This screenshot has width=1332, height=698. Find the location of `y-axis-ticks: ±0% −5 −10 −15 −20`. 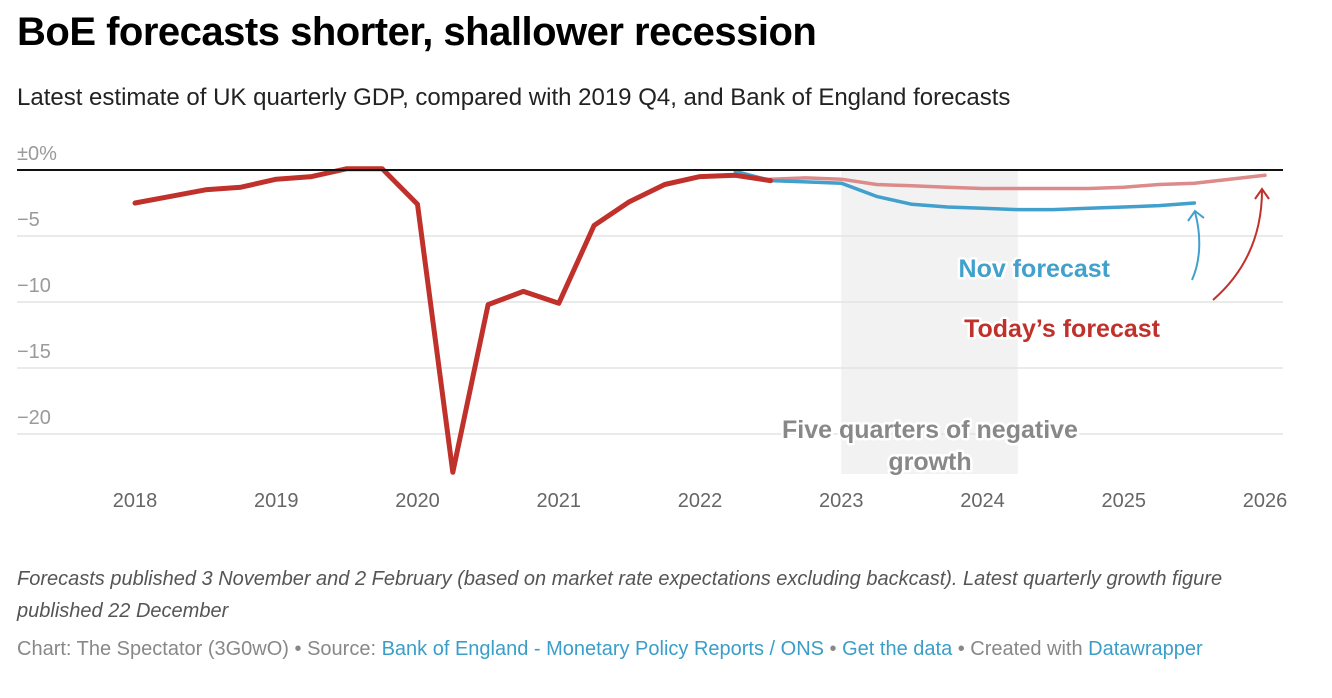

y-axis-ticks: ±0% −5 −10 −15 −20 is located at coordinates (37, 286).